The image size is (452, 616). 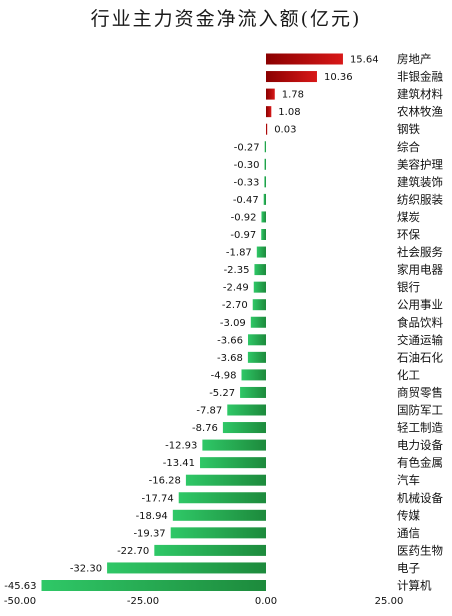 I want to click on category-label: 医药生物, so click(x=420, y=550).